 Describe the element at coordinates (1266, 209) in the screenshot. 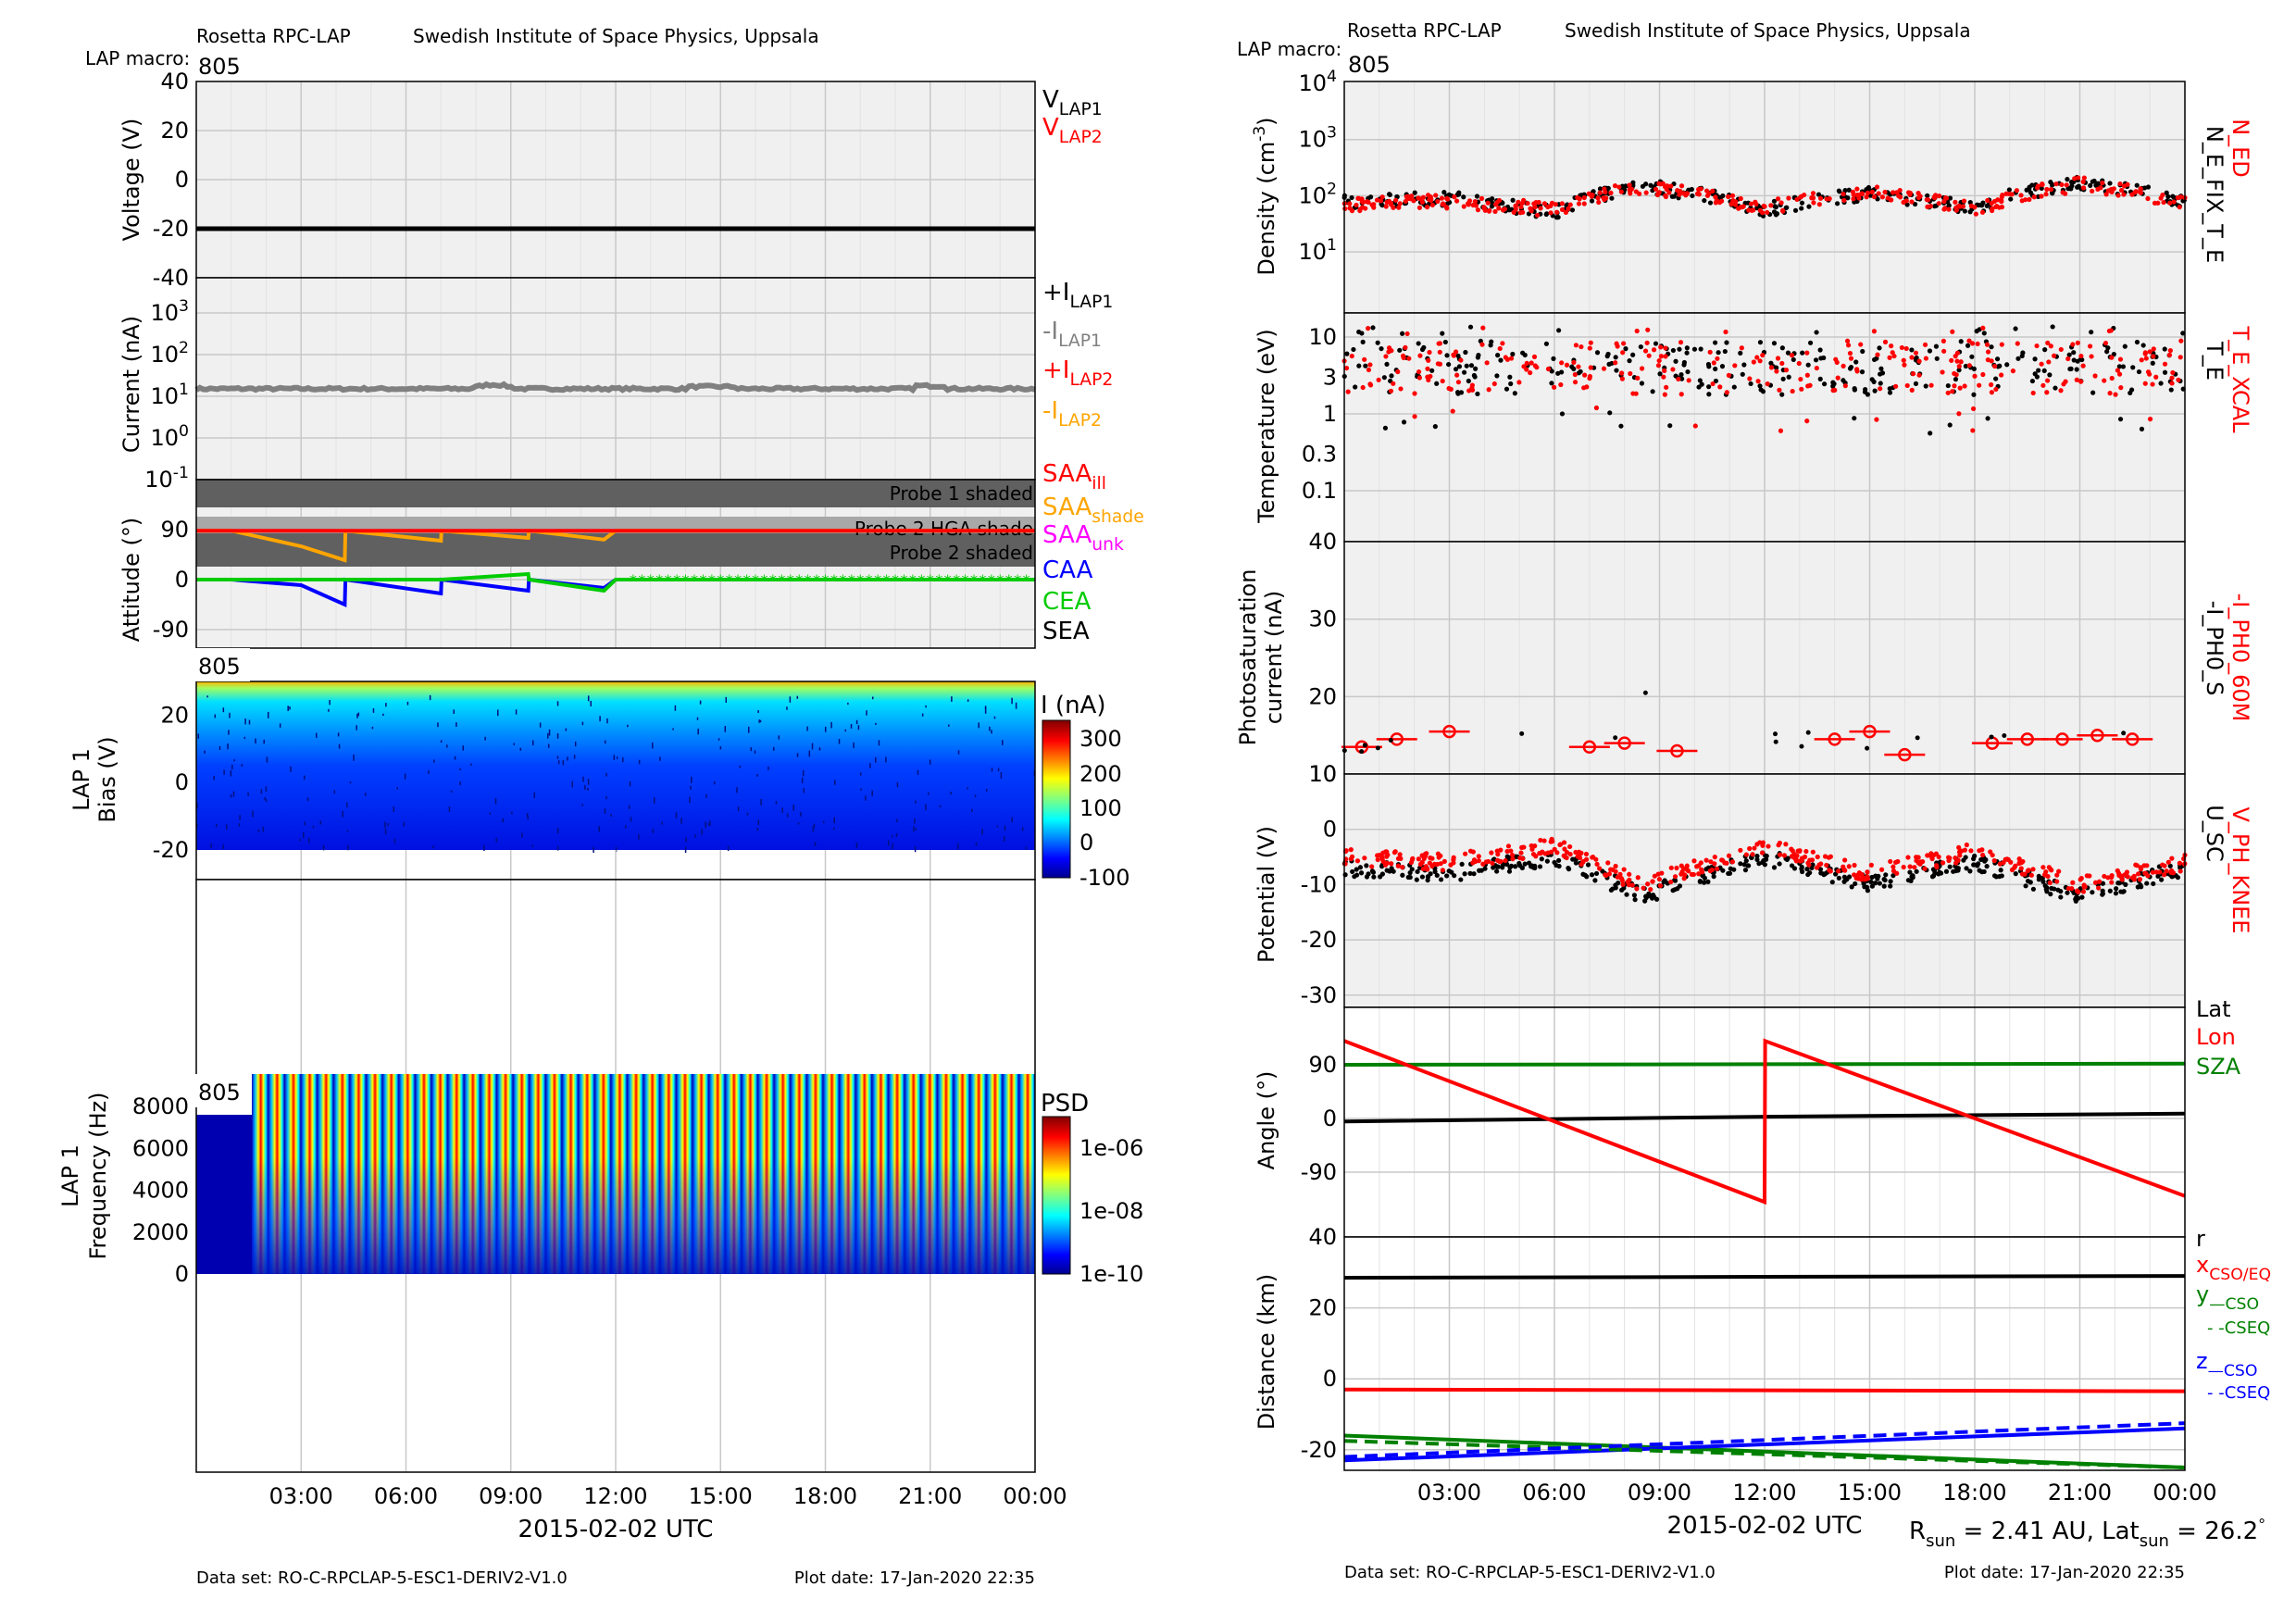

I see `density-ylabel-a: Density (cm` at that location.